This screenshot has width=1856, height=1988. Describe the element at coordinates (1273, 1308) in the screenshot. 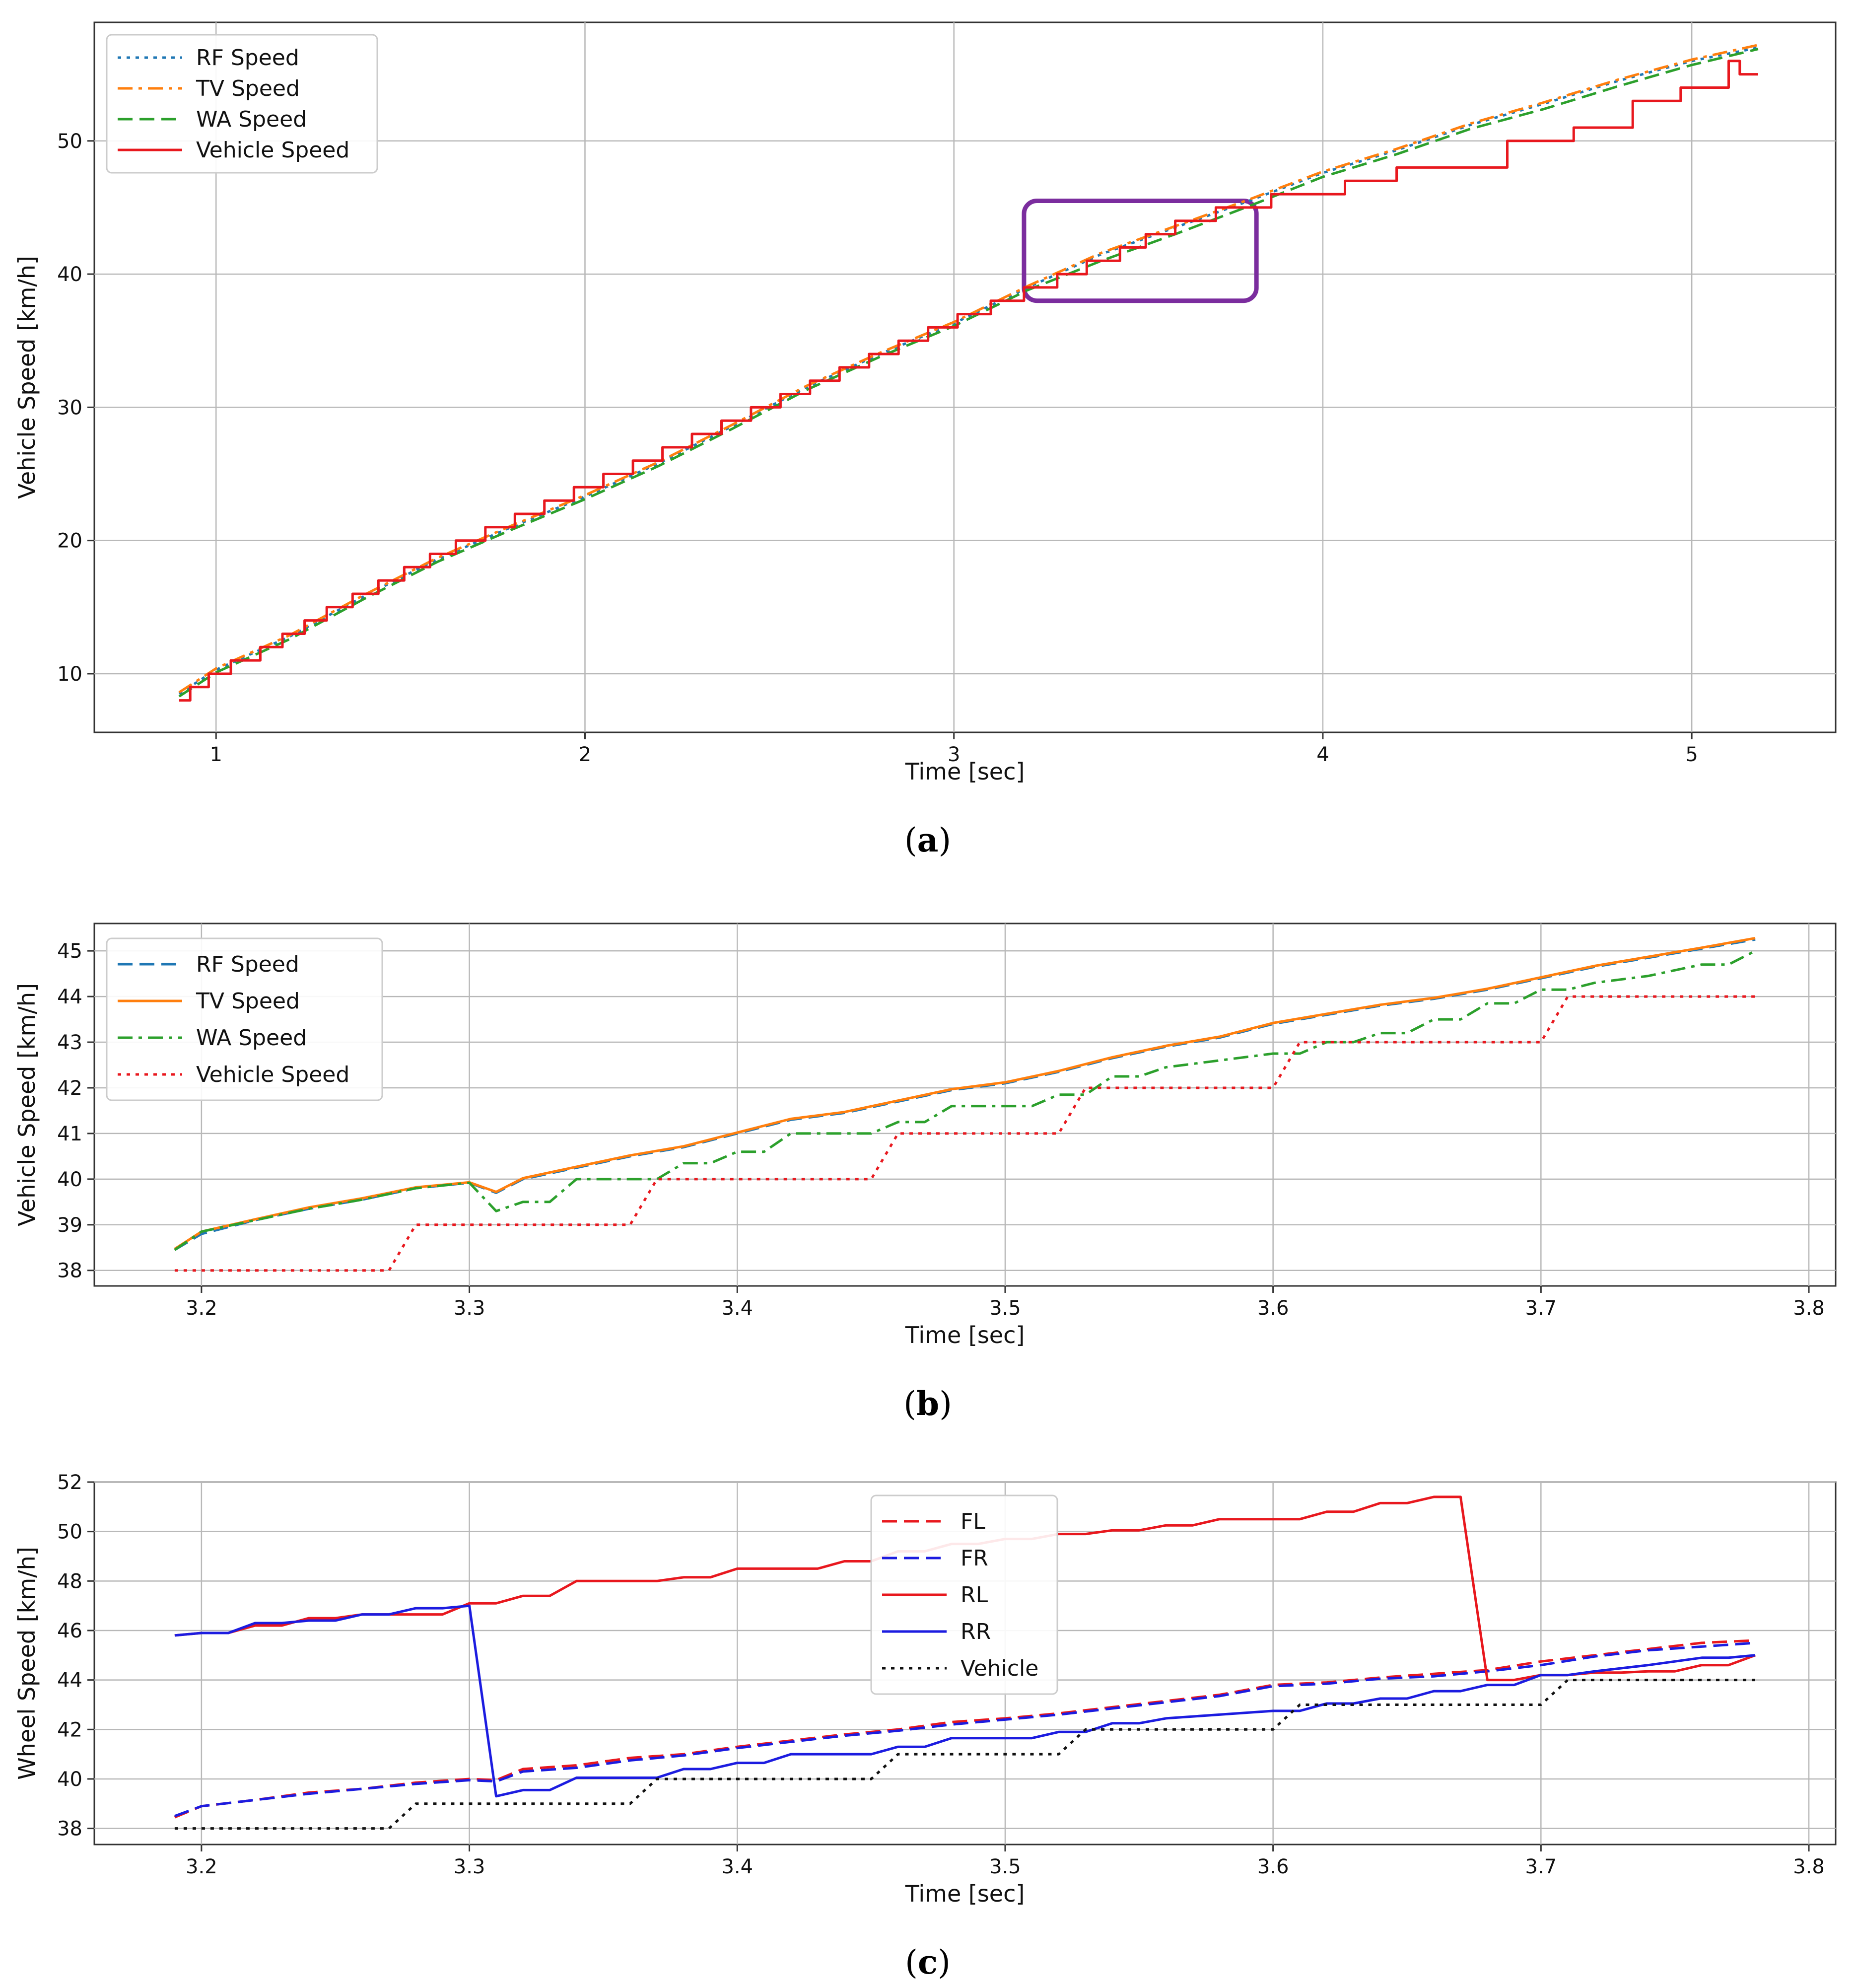

I see `x-tick-label-b-4: 3.6` at that location.